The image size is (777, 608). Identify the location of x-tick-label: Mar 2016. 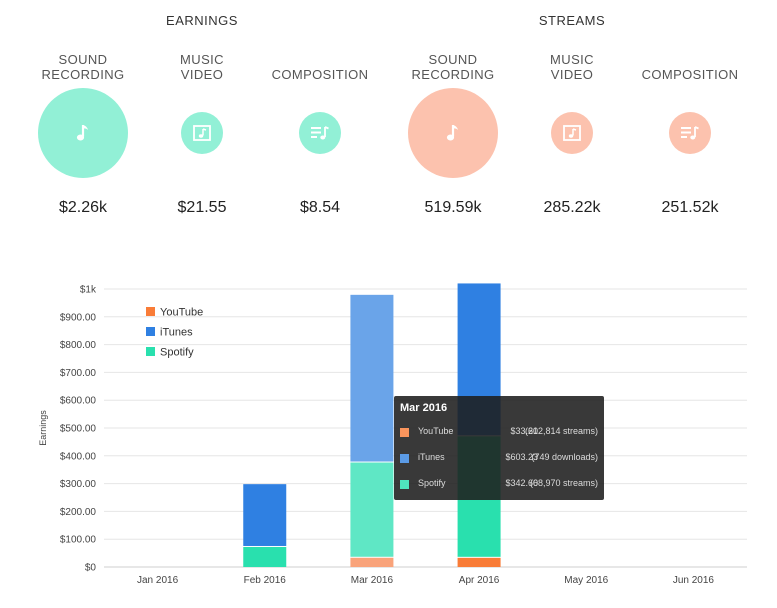
(372, 580).